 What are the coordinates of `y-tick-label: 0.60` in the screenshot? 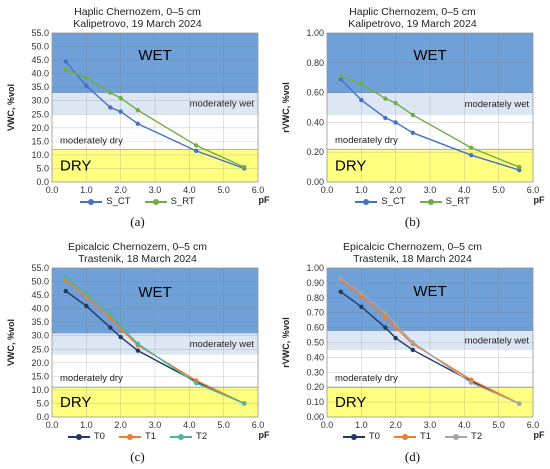 It's located at (315, 93).